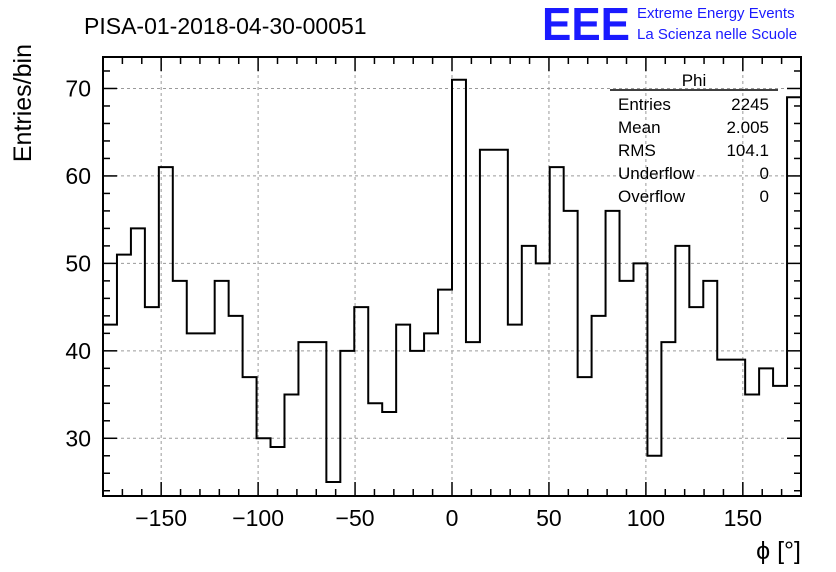 Image resolution: width=836 pixels, height=572 pixels. What do you see at coordinates (78, 438) in the screenshot?
I see `y-tick-label: 30` at bounding box center [78, 438].